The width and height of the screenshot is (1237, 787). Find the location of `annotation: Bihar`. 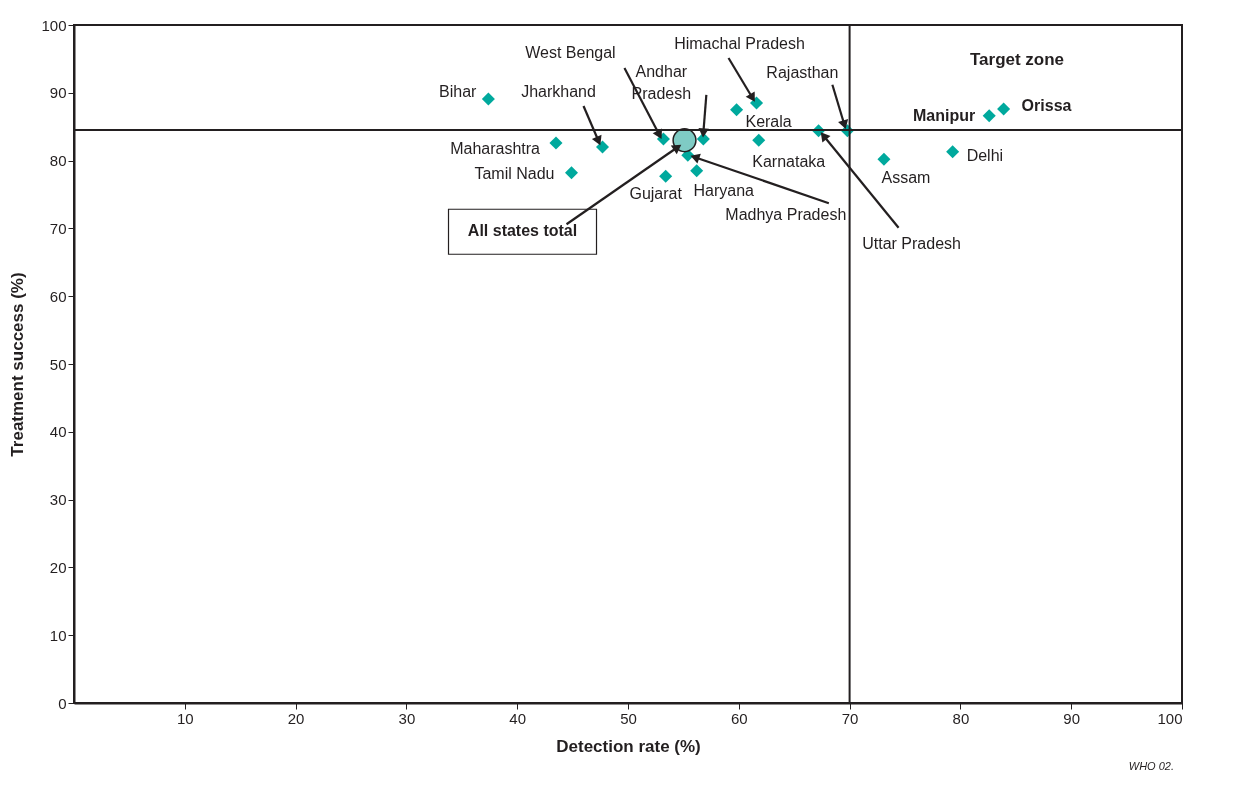

annotation: Bihar is located at coordinates (458, 91).